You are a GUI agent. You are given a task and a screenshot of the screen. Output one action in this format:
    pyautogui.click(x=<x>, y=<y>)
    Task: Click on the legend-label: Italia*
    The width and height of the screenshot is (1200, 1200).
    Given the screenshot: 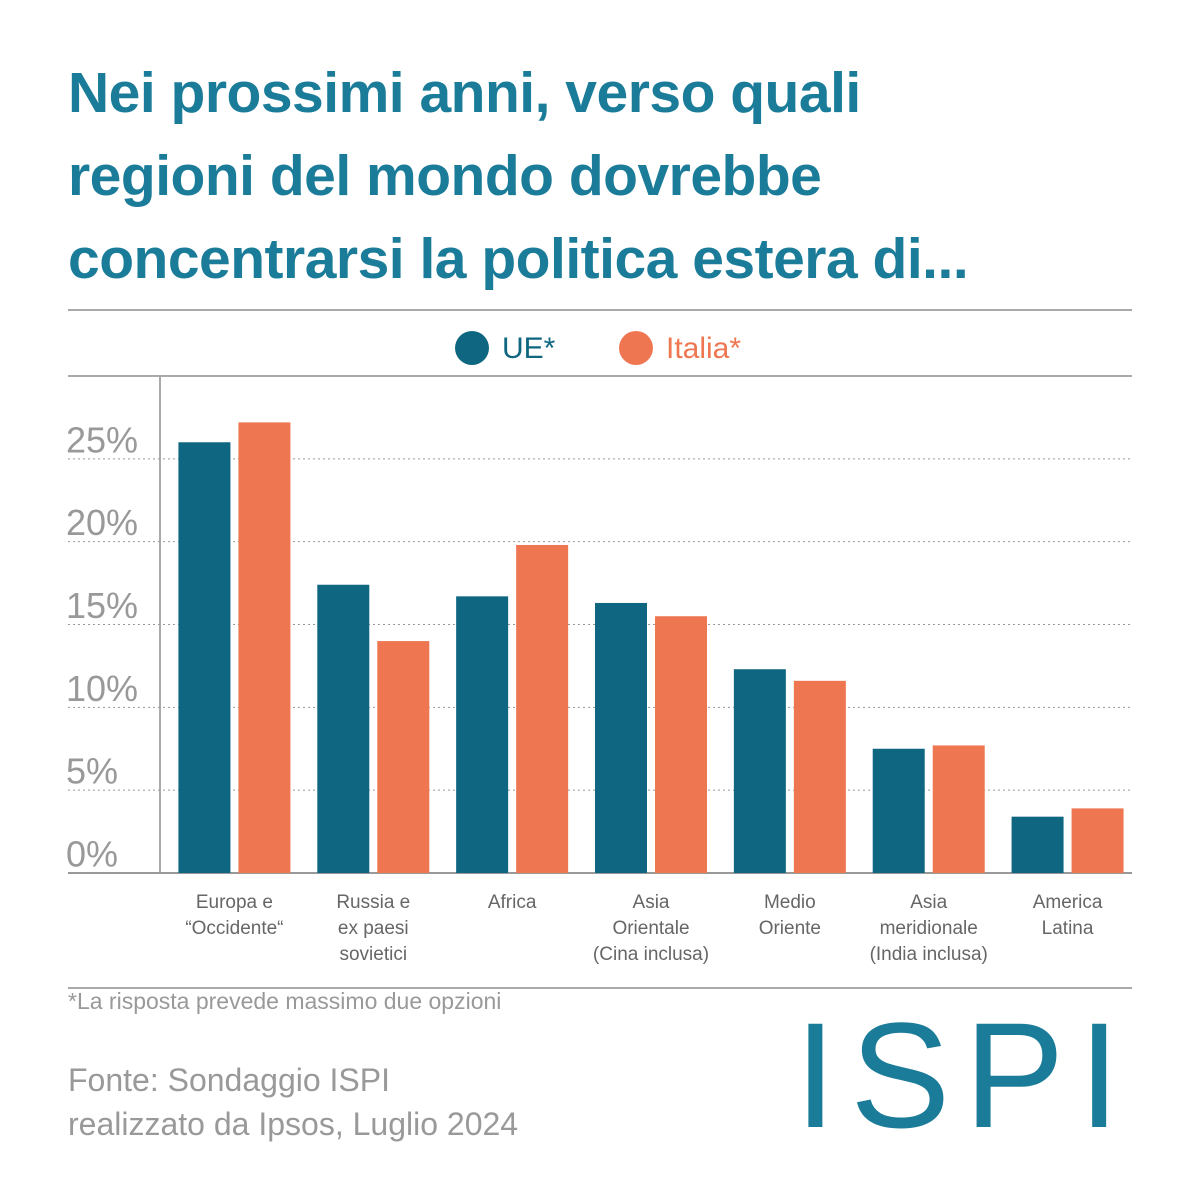 What is the action you would take?
    pyautogui.click(x=703, y=348)
    